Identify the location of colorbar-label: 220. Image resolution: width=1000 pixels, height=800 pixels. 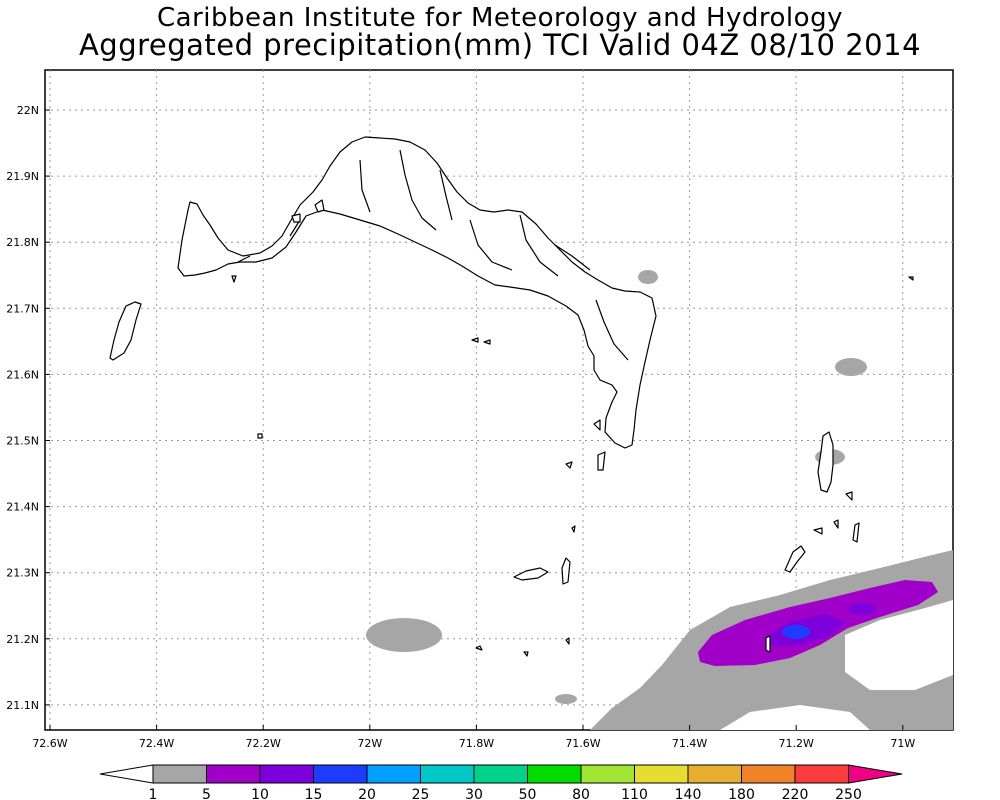
(795, 793).